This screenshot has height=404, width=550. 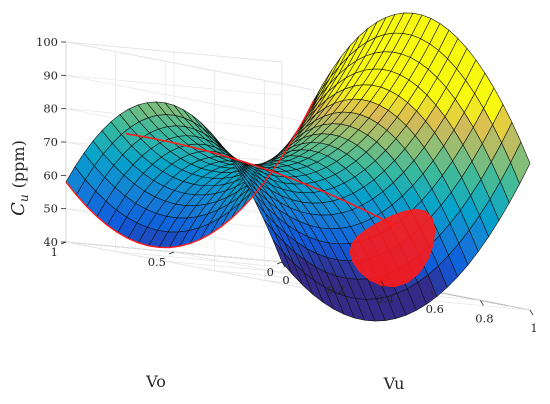 What do you see at coordinates (385, 299) in the screenshot?
I see `x-tick-label: 0.4` at bounding box center [385, 299].